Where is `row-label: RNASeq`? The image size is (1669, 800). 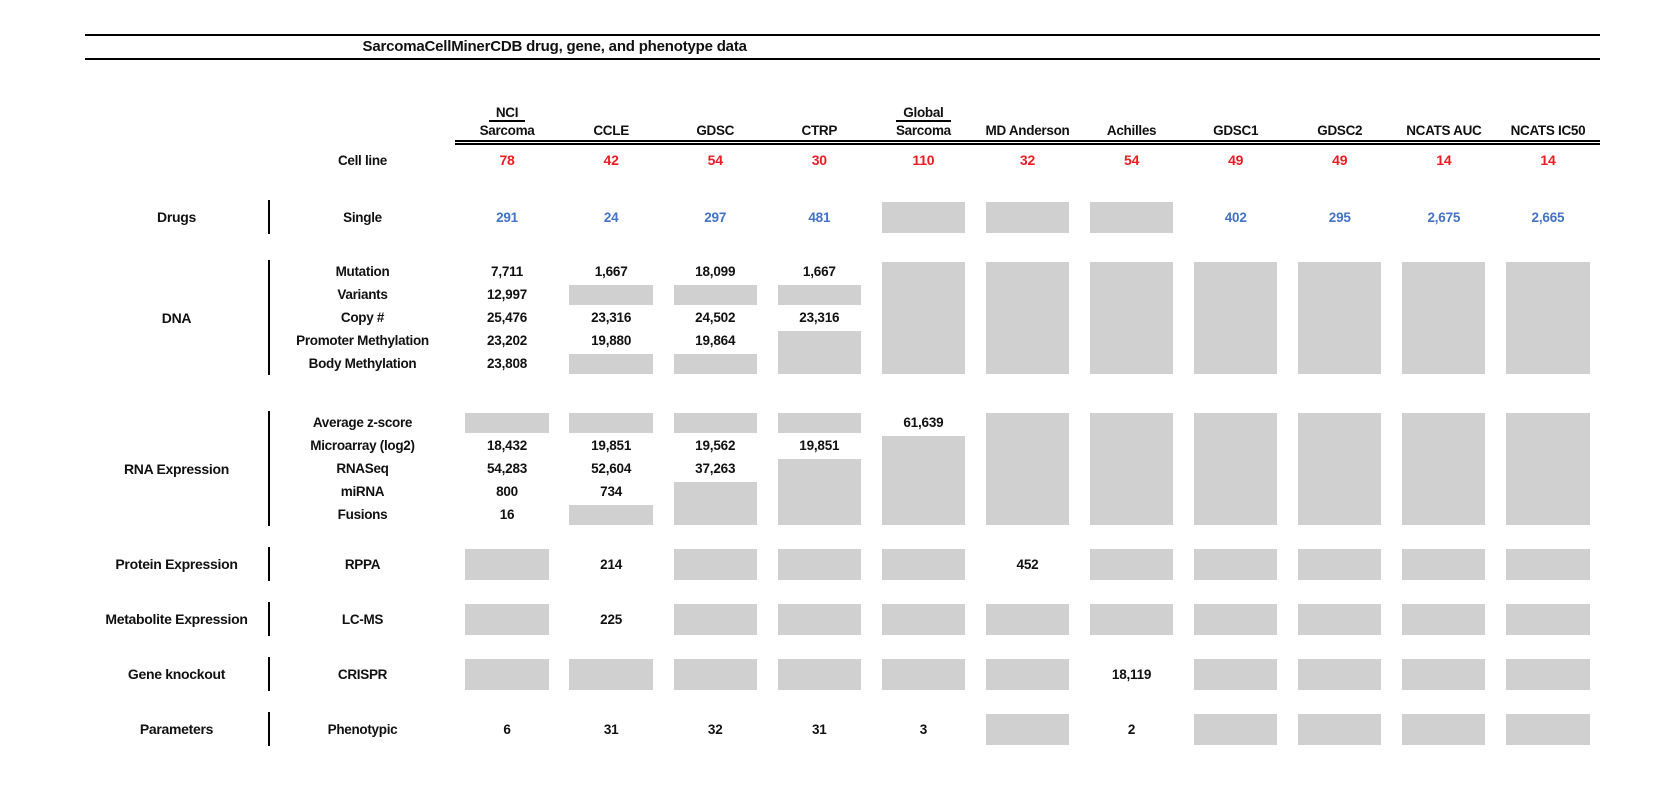 row-label: RNASeq is located at coordinates (362, 468).